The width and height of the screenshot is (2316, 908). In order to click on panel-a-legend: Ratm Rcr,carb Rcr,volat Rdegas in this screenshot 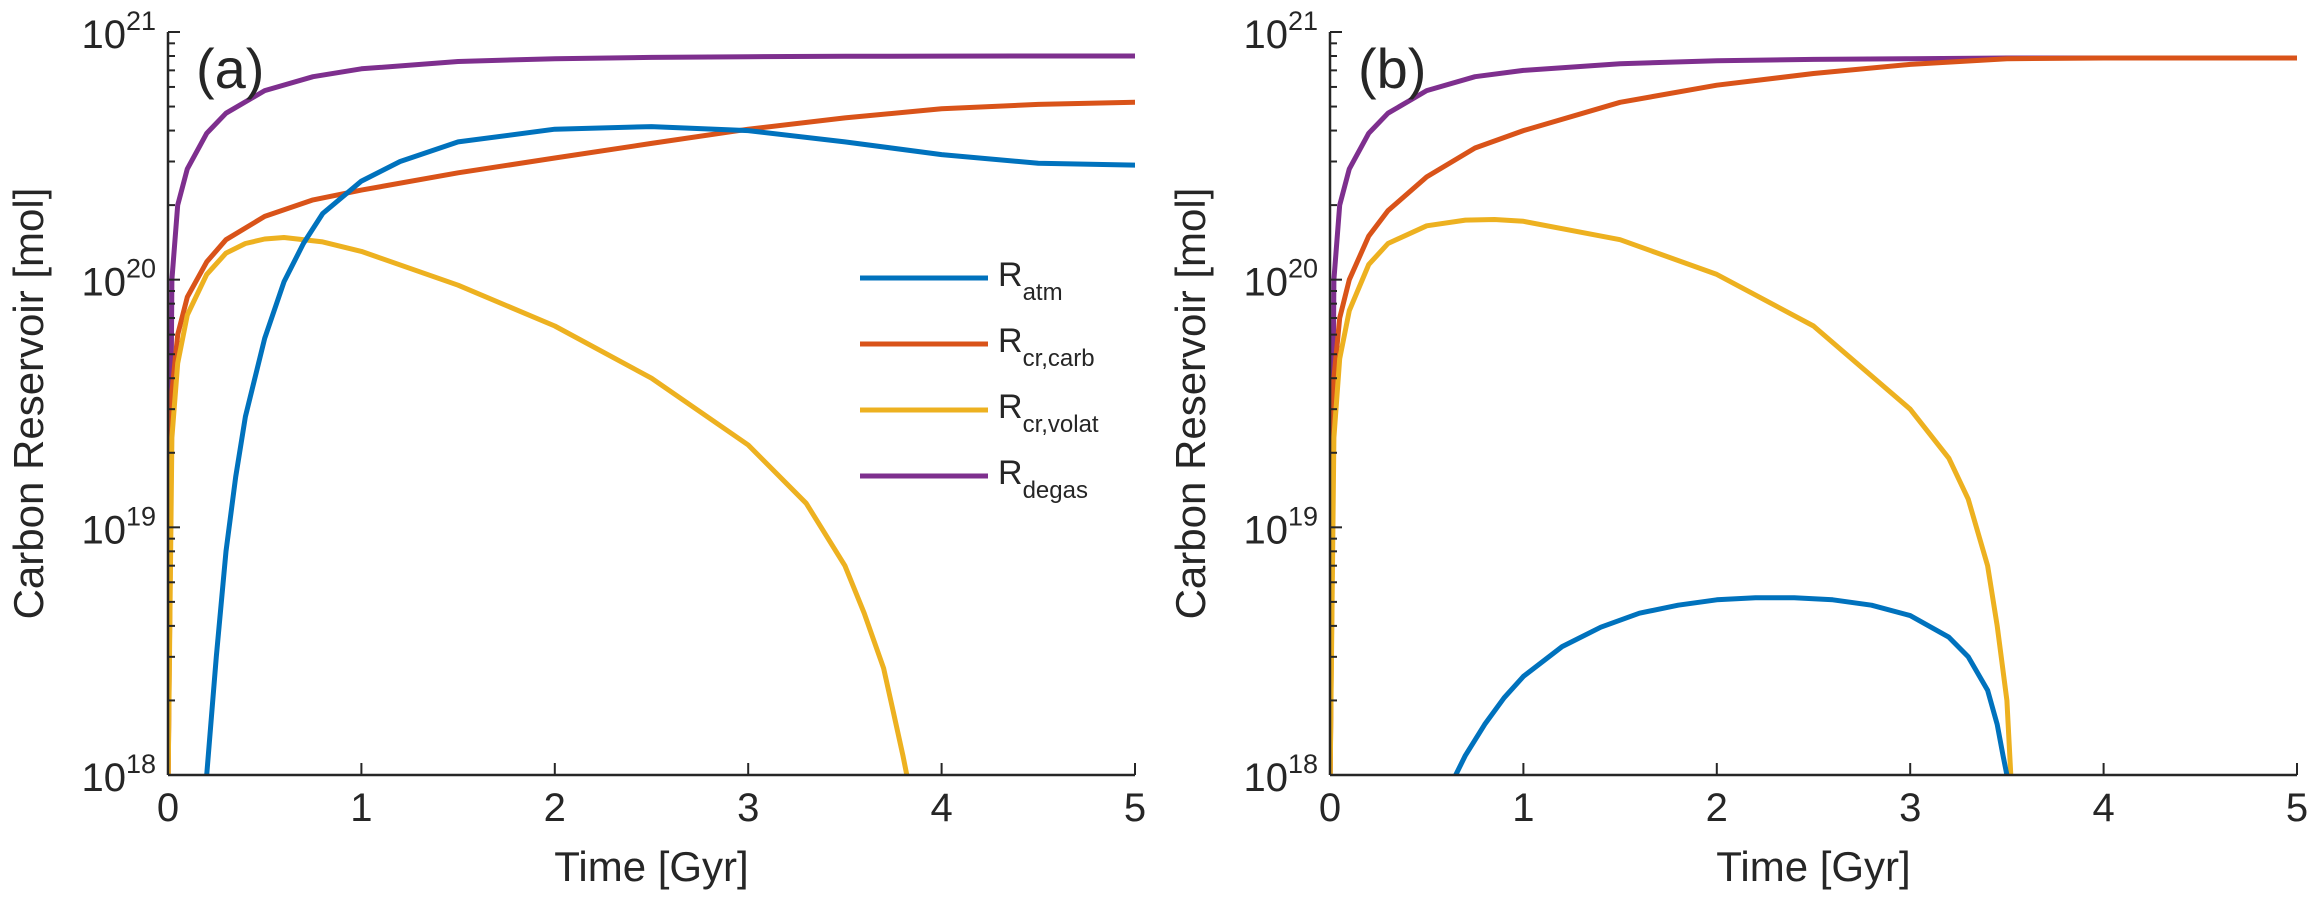, I will do `click(979, 380)`.